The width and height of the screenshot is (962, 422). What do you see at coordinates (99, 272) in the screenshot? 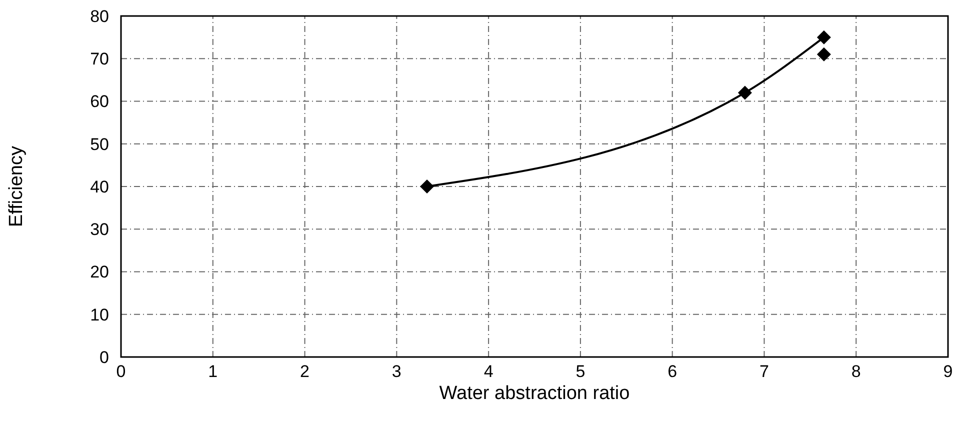
I see `y-tick-label: 20` at bounding box center [99, 272].